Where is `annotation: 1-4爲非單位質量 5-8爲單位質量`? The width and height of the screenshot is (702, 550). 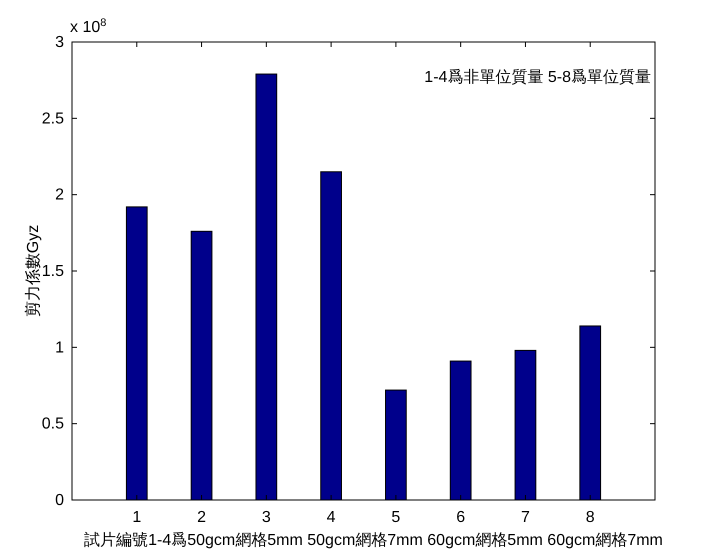
annotation: 1-4爲非單位質量 5-8爲單位質量 is located at coordinates (537, 77).